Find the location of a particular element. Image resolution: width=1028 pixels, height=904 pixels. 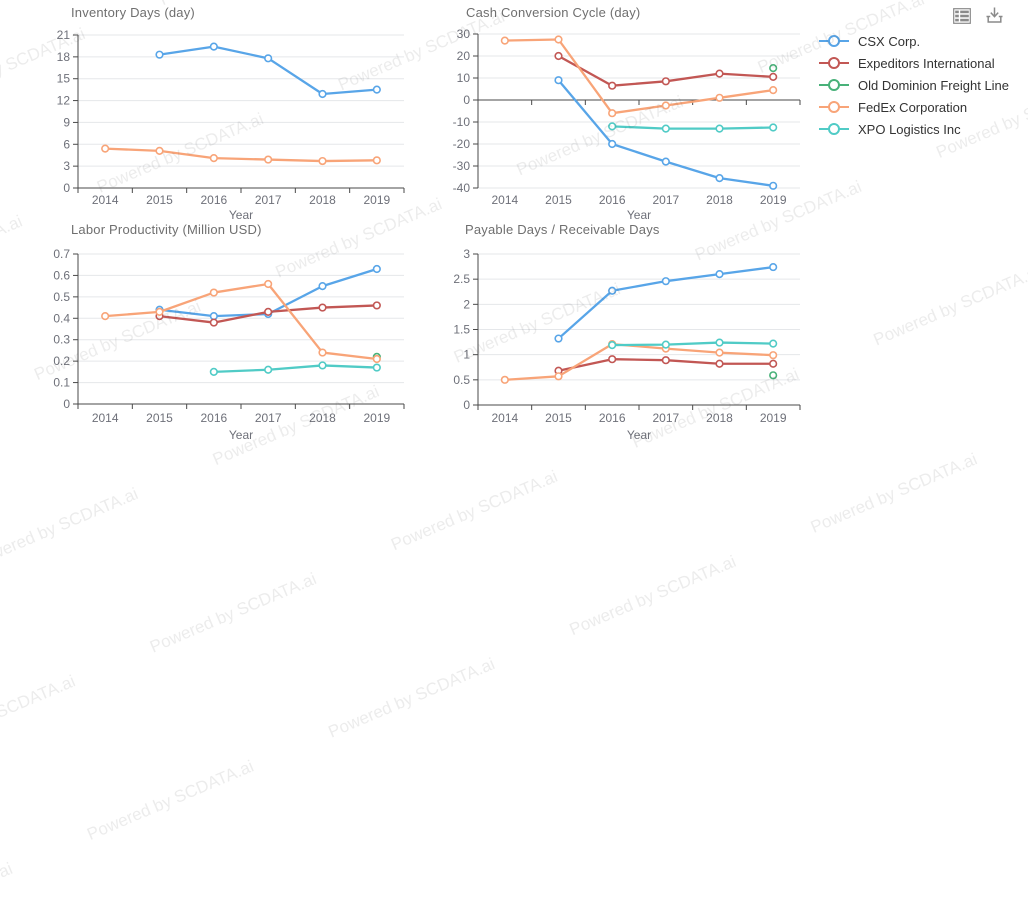

y-axis-label: 0.1 is located at coordinates (61, 383).